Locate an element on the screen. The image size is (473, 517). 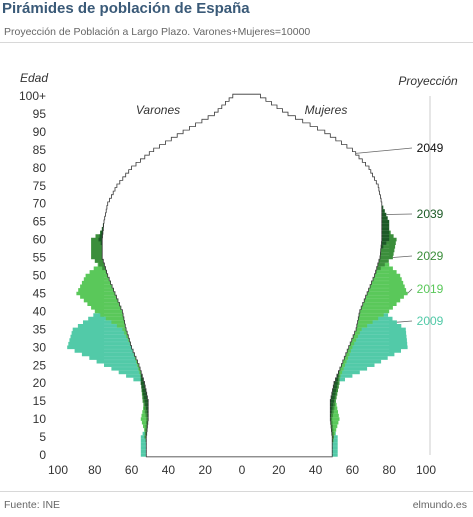
legend-leader-2009 is located at coordinates (404, 321).